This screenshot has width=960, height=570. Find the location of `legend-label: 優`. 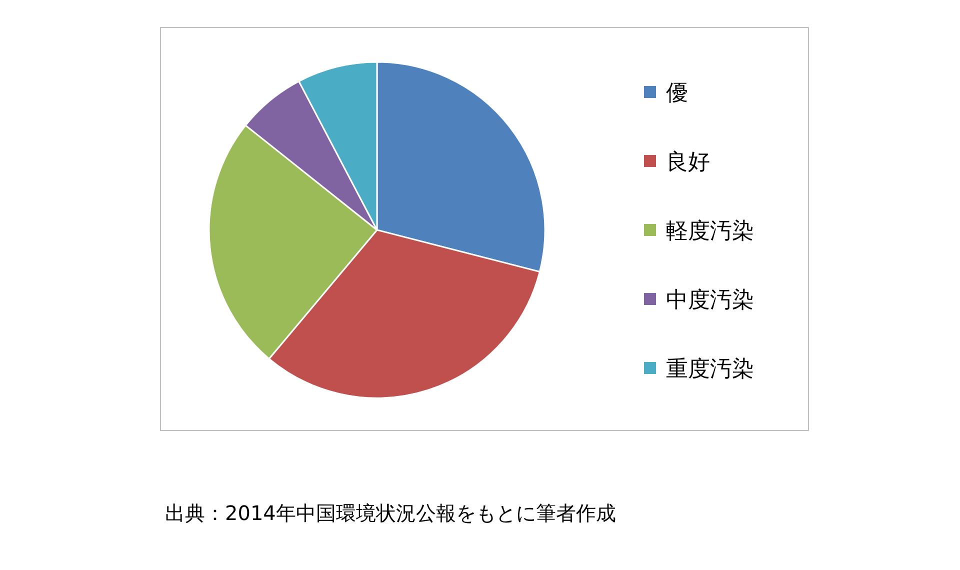

legend-label: 優 is located at coordinates (677, 93).